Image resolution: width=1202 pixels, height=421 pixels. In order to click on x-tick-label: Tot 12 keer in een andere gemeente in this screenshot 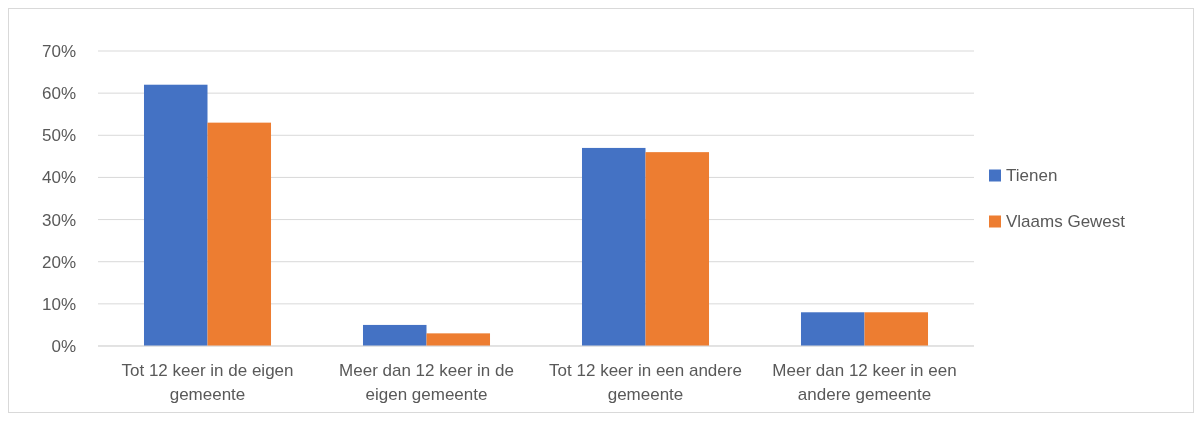, I will do `click(645, 382)`.